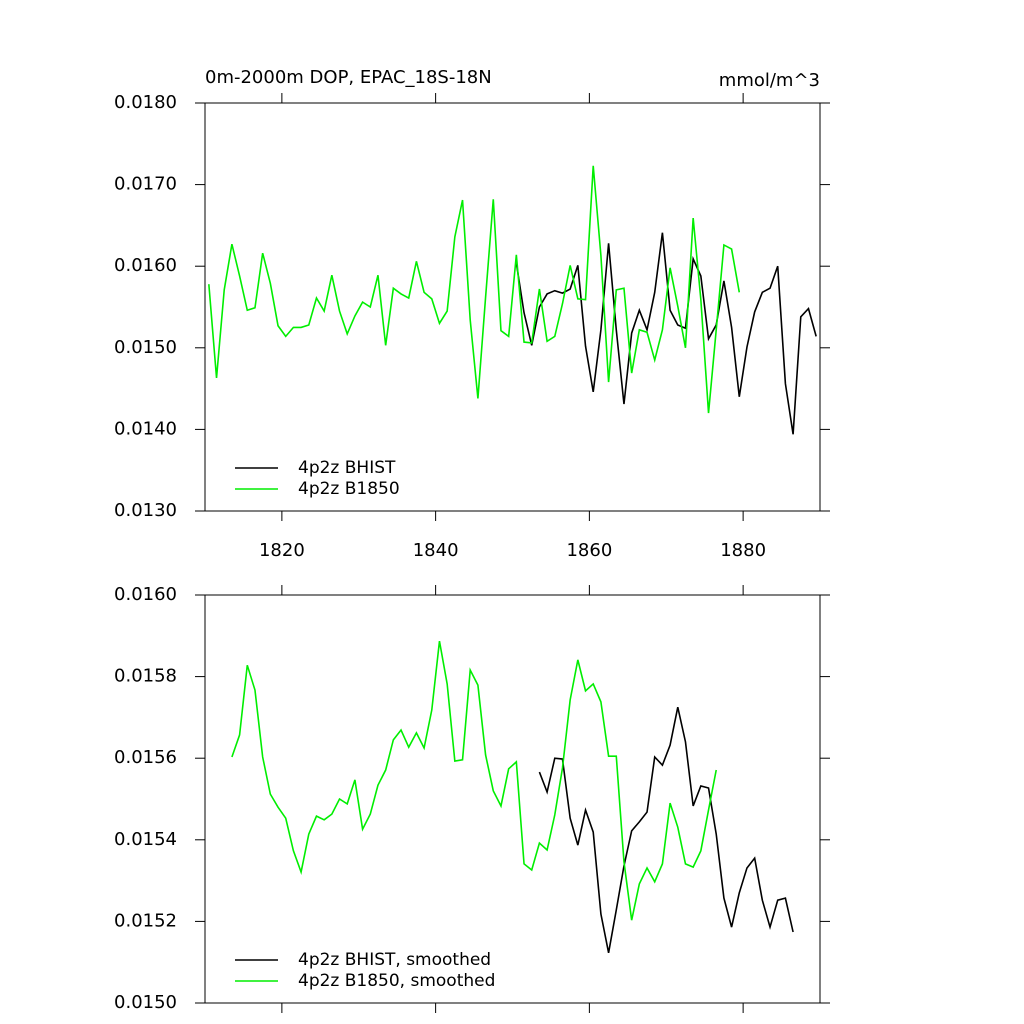 Image resolution: width=1024 pixels, height=1024 pixels. Describe the element at coordinates (347, 468) in the screenshot. I see `legend-label: 4p2z BHIST` at that location.